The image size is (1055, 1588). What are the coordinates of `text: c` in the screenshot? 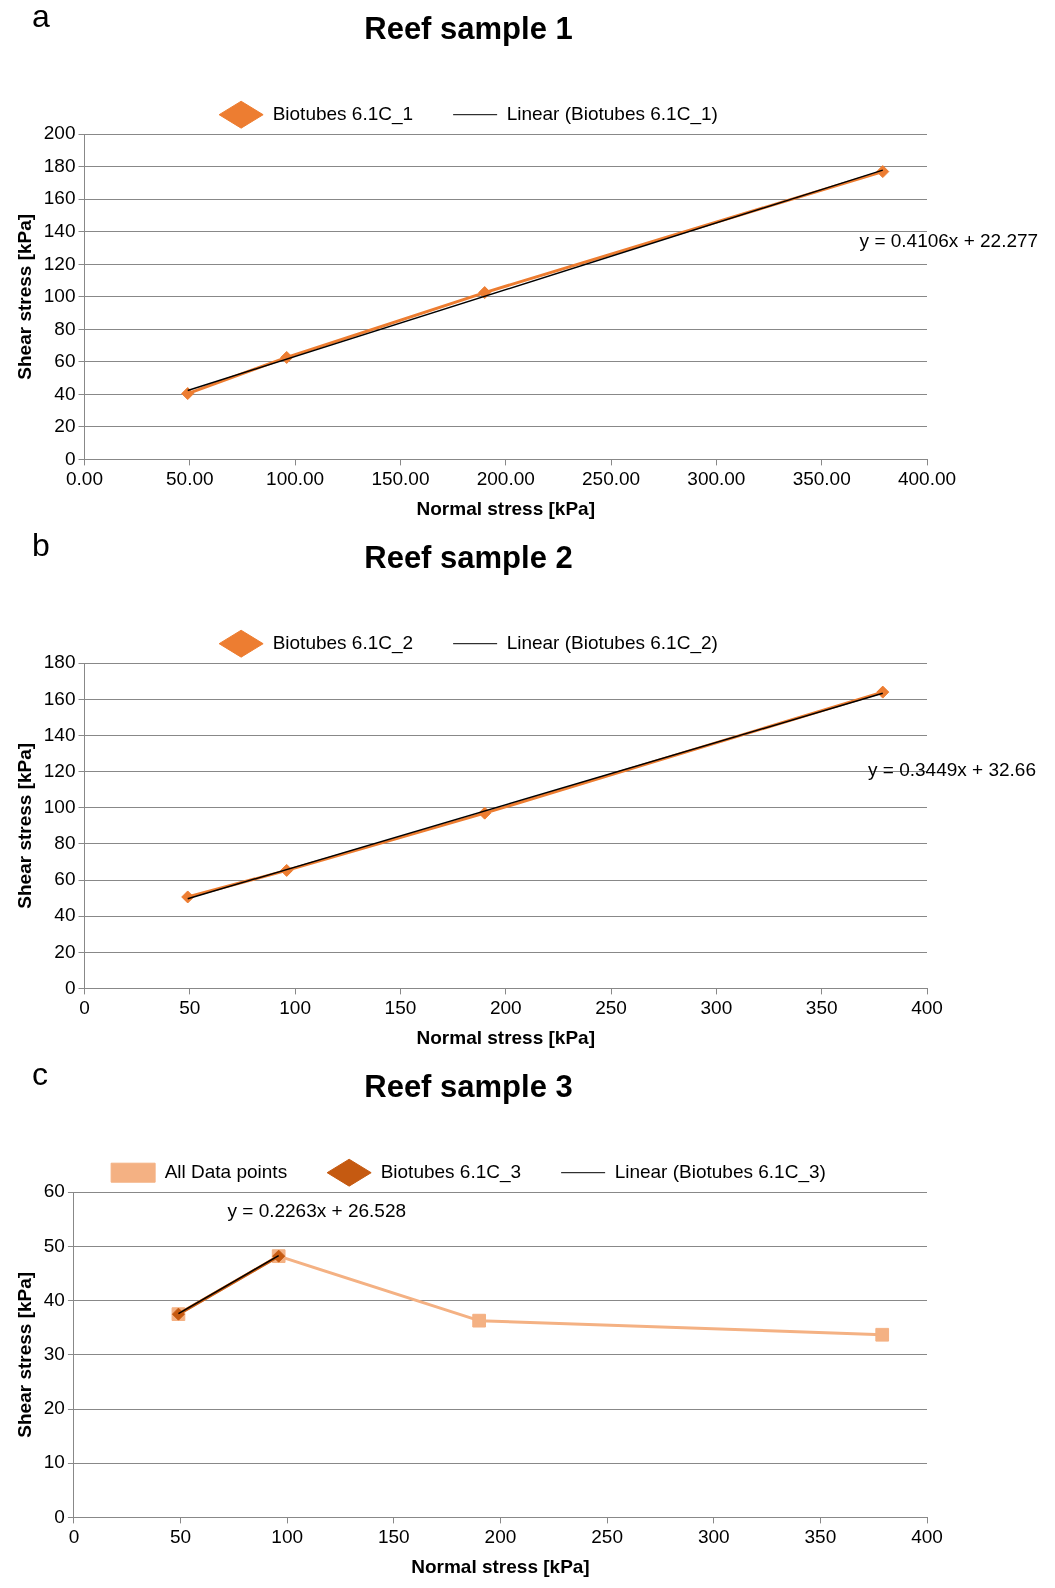 It's located at (40, 1073).